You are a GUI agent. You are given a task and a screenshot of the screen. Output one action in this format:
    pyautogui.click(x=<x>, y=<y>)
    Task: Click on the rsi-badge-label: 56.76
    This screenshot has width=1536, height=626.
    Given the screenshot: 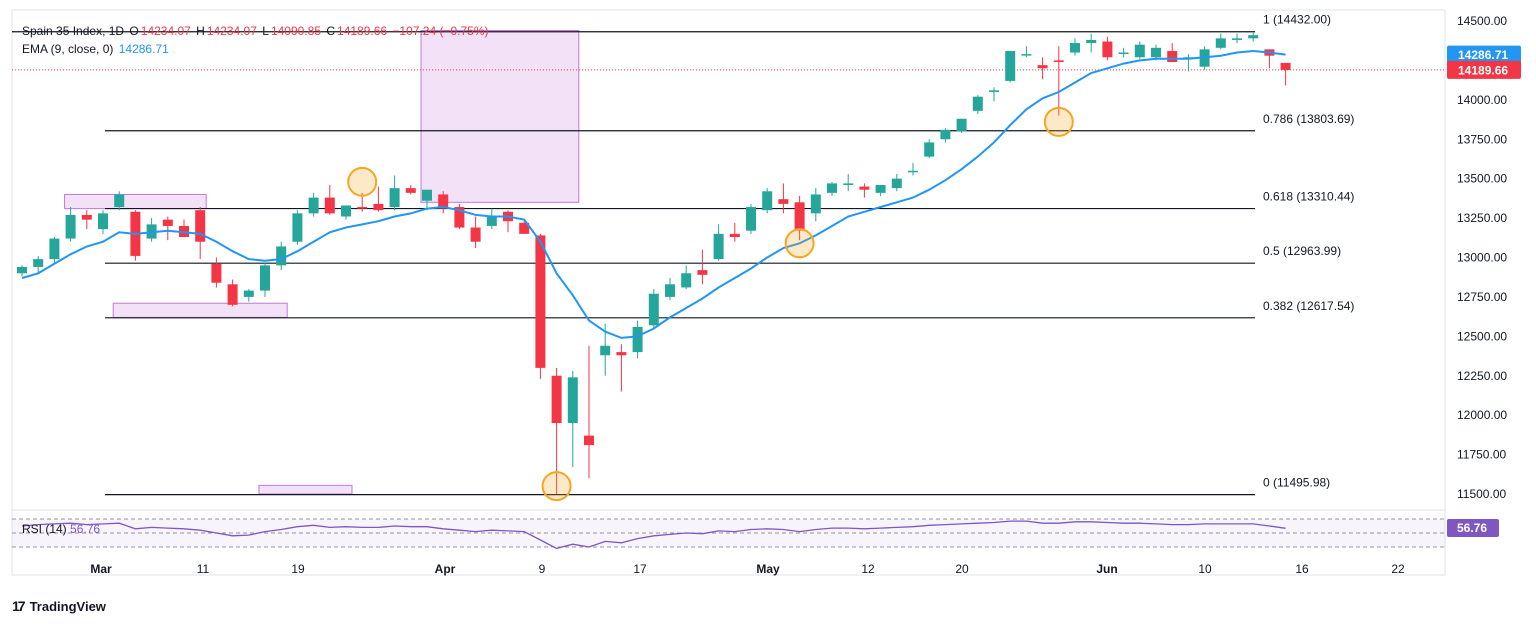 What is the action you would take?
    pyautogui.click(x=1472, y=528)
    